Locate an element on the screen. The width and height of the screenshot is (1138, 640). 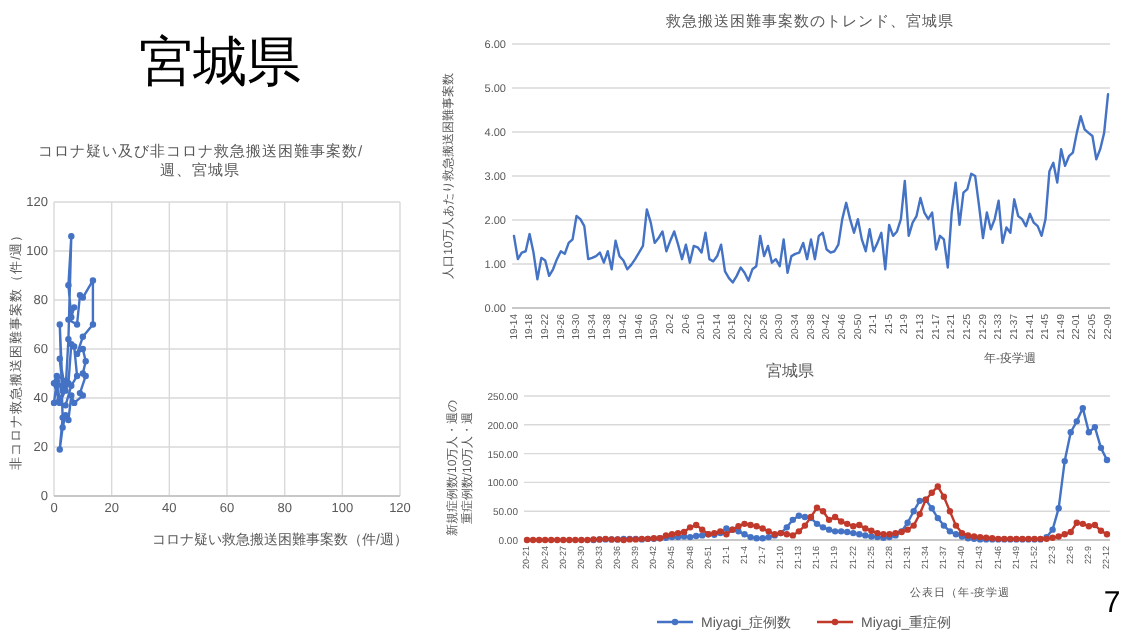
text: 宮城県 is located at coordinates (220, 62).